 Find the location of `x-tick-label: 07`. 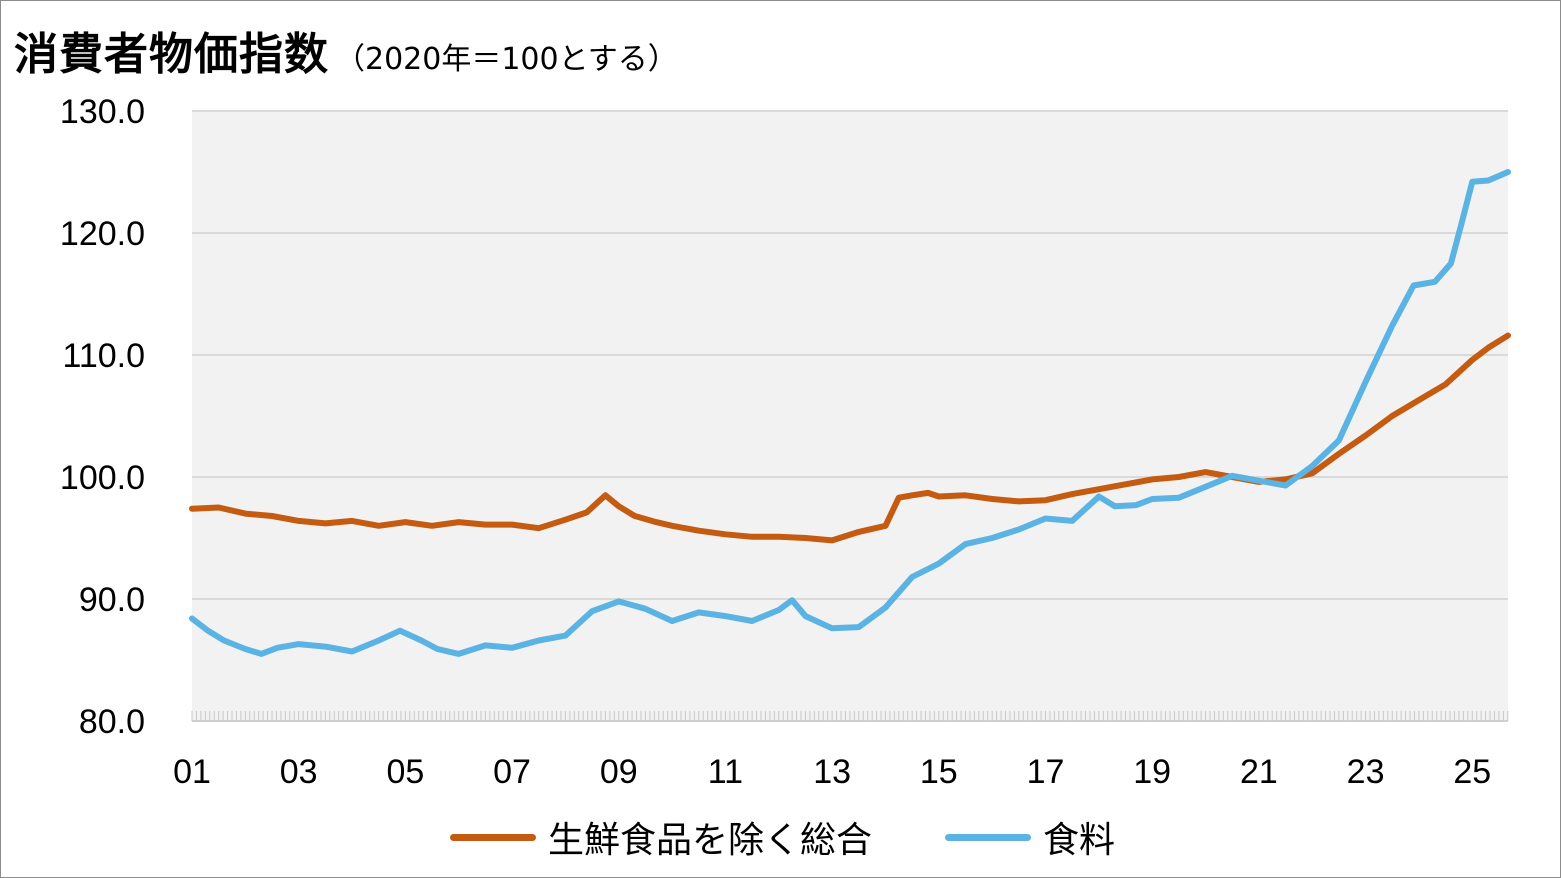

x-tick-label: 07 is located at coordinates (512, 772).